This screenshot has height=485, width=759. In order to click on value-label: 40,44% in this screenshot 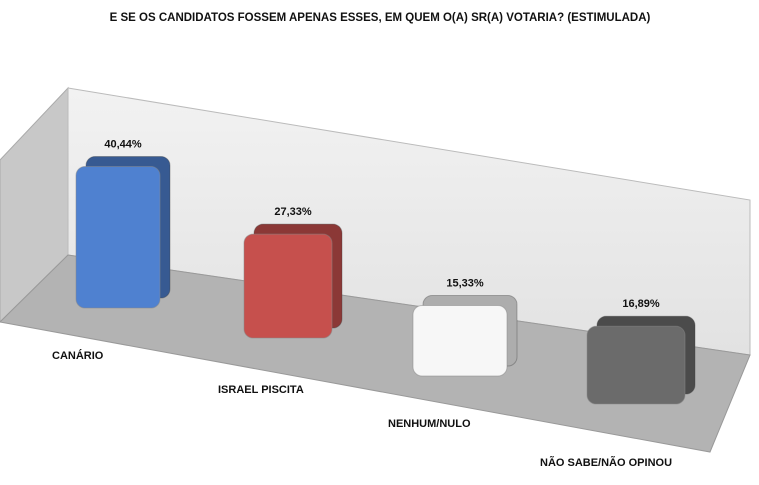, I will do `click(123, 144)`.